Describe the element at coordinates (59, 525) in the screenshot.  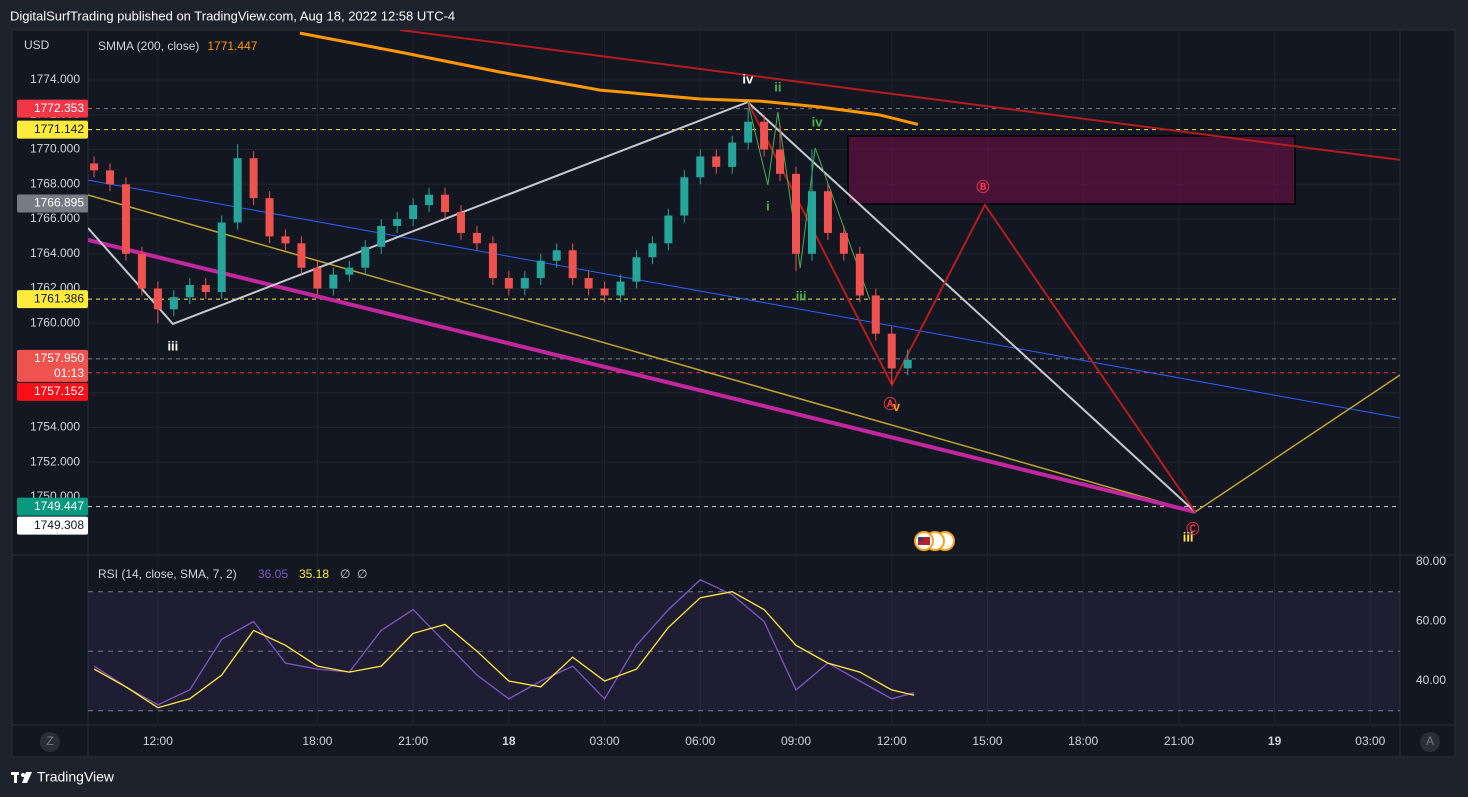
I see `price-badge-label: 1749.308` at that location.